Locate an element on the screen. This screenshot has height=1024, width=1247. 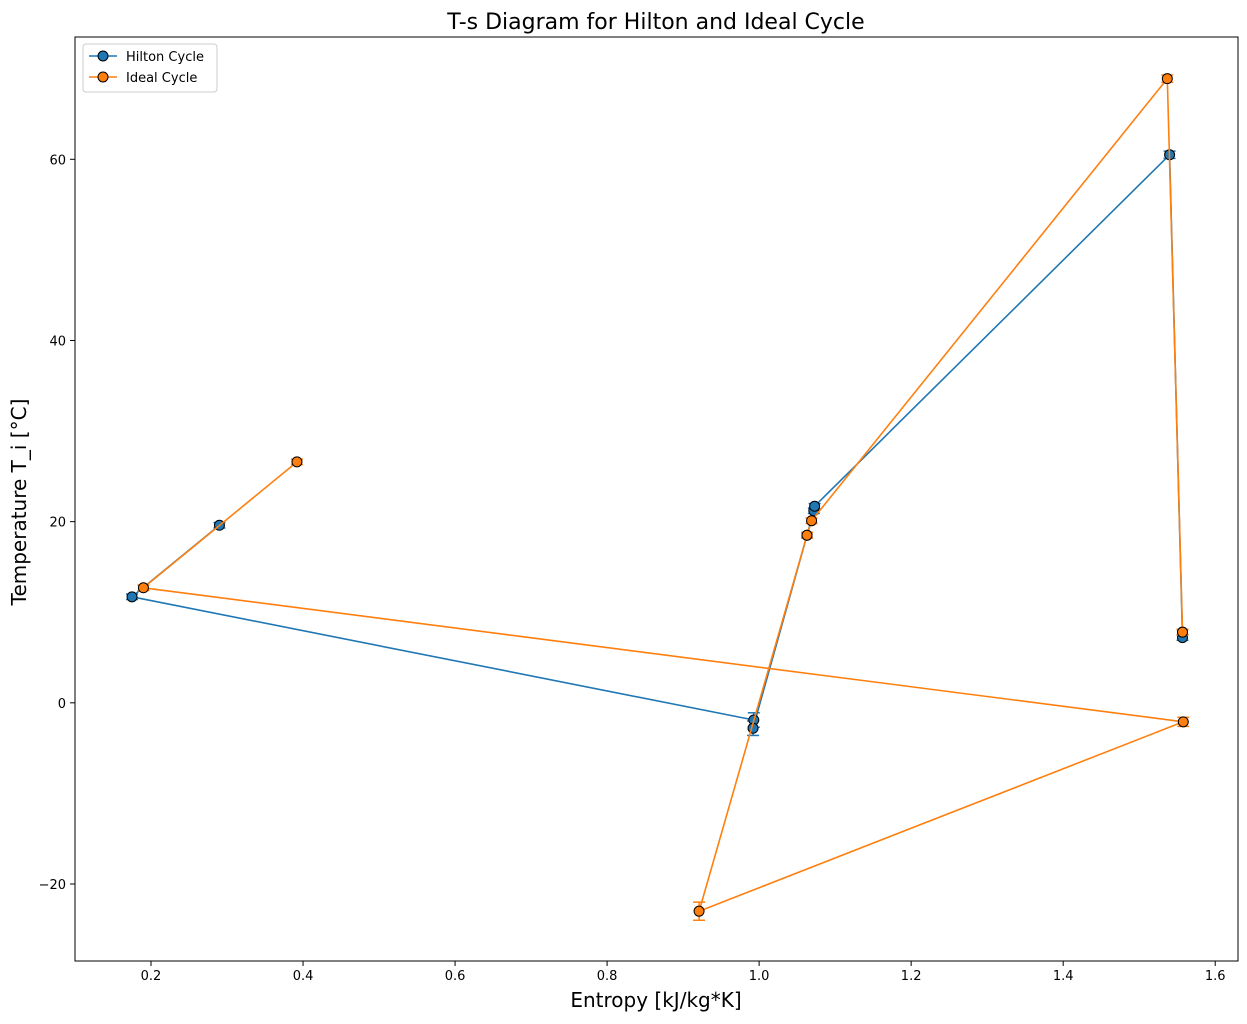
y-tick-label-3: 40 is located at coordinates (57, 341).